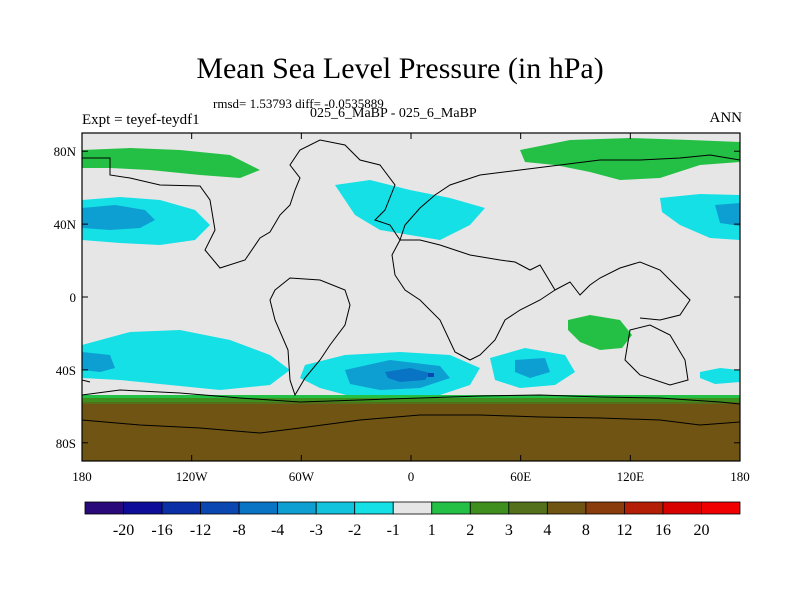  Describe the element at coordinates (192, 476) in the screenshot. I see `x-tick-label: 120W` at that location.